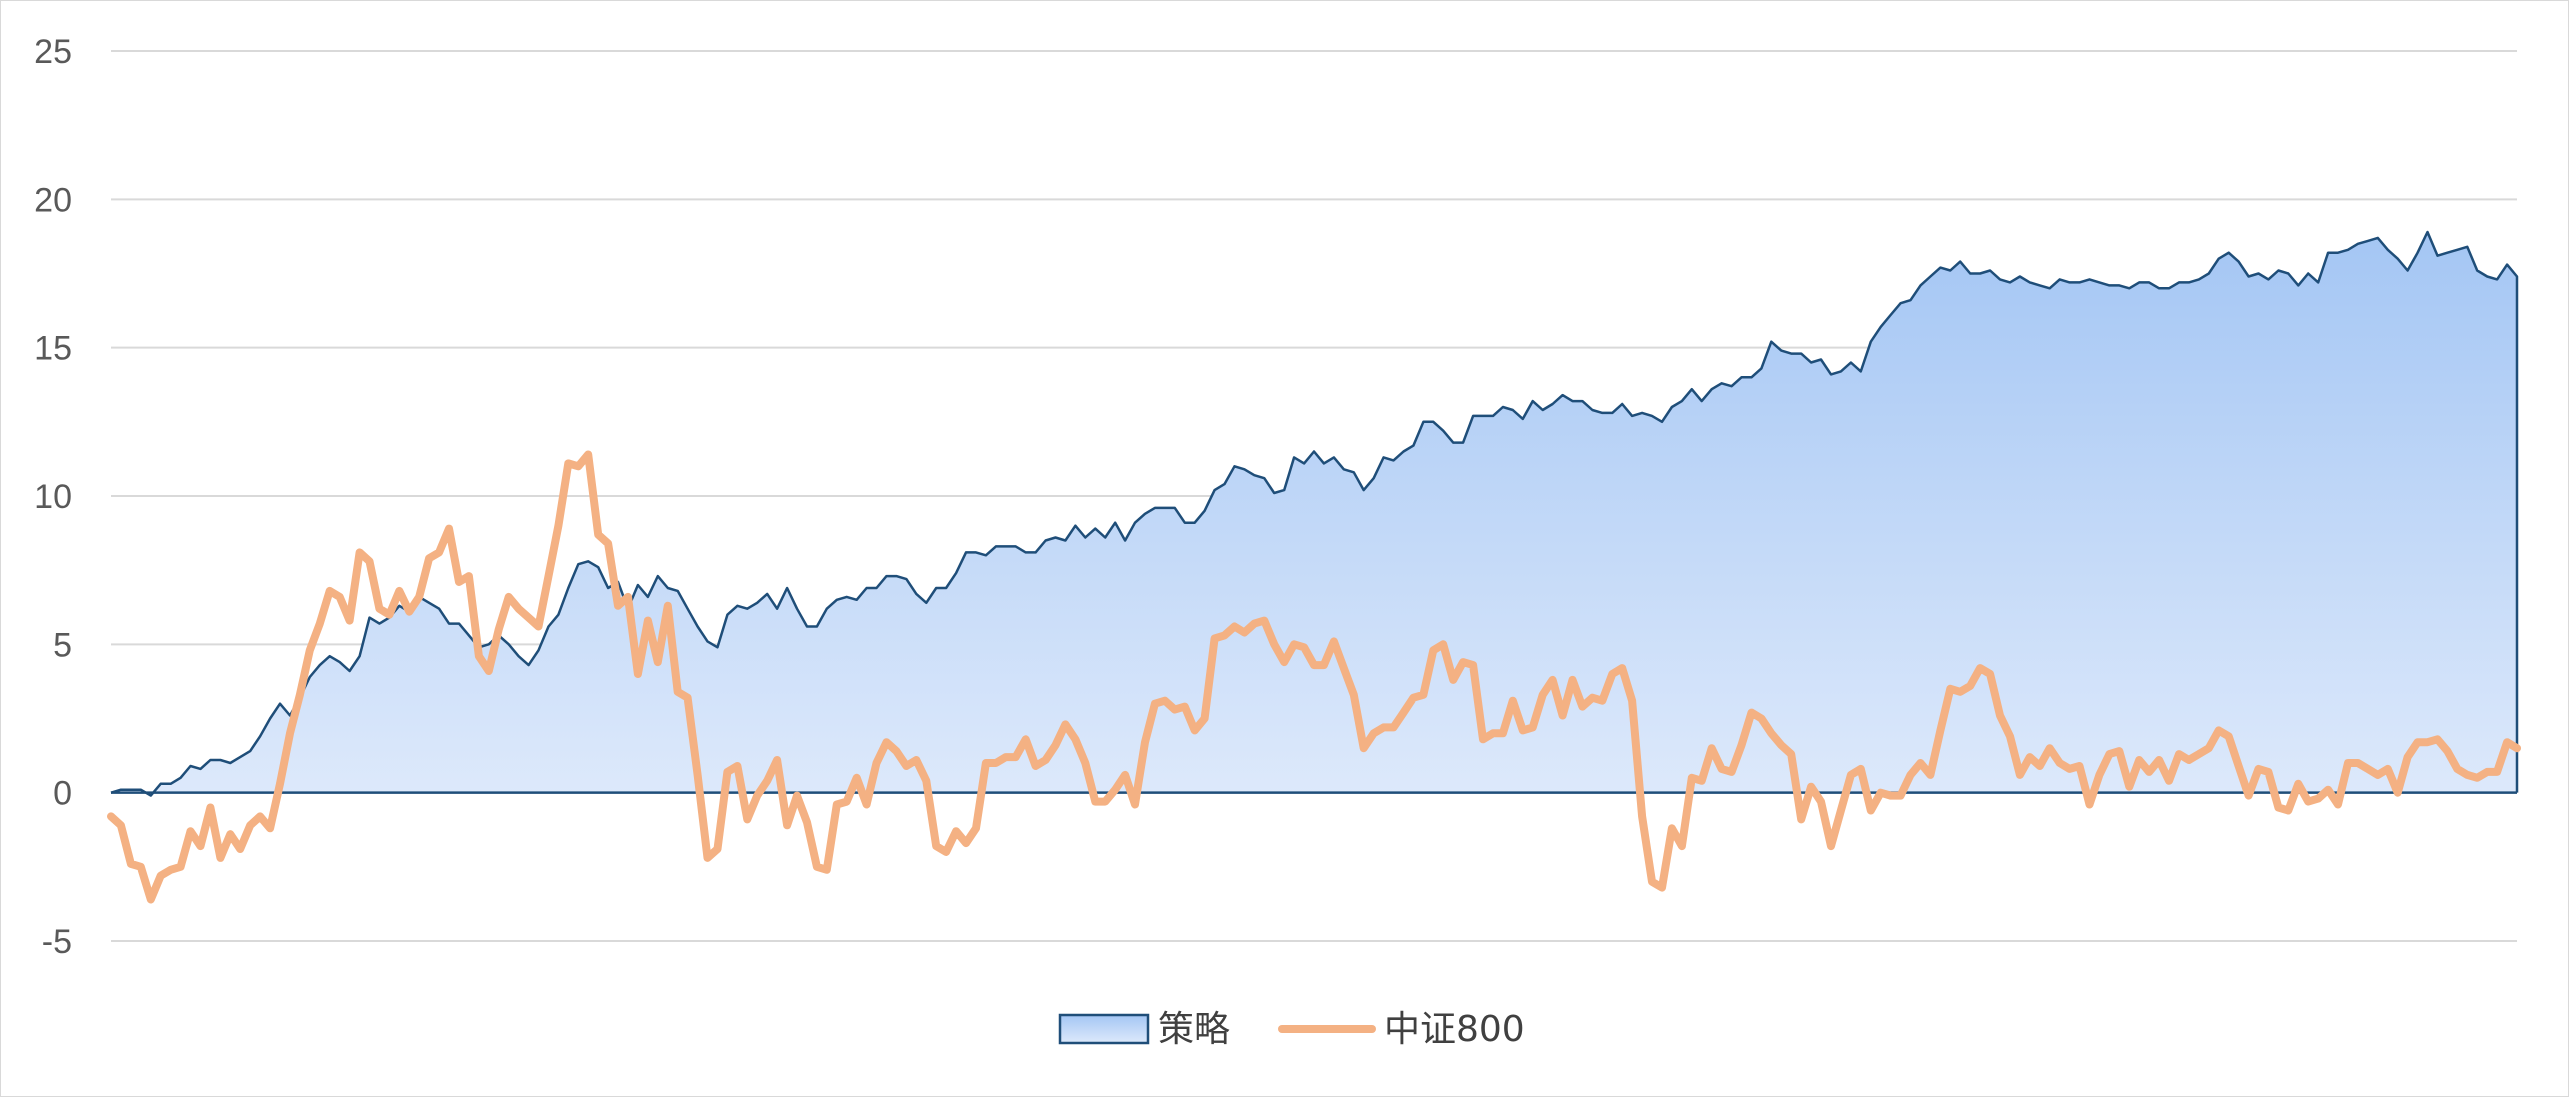 The height and width of the screenshot is (1097, 2569). I want to click on y-tick-label: 0, so click(62, 794).